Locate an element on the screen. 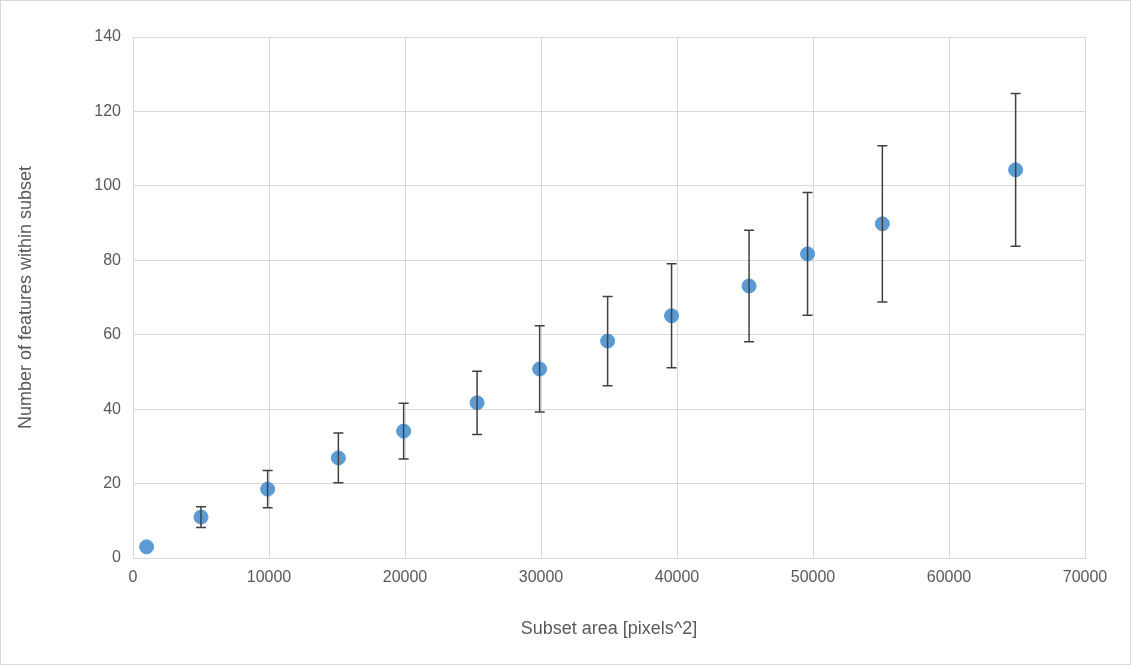 The image size is (1131, 665). x-tick-label: 40000 is located at coordinates (677, 577).